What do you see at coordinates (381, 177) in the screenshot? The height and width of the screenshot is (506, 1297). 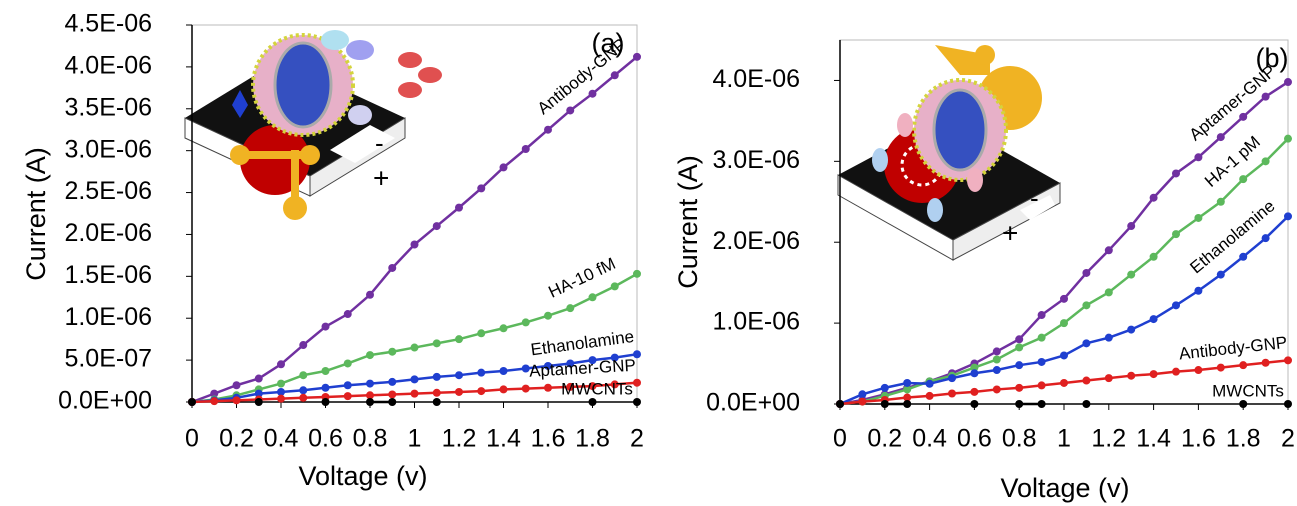 I see `plus-sign: +` at bounding box center [381, 177].